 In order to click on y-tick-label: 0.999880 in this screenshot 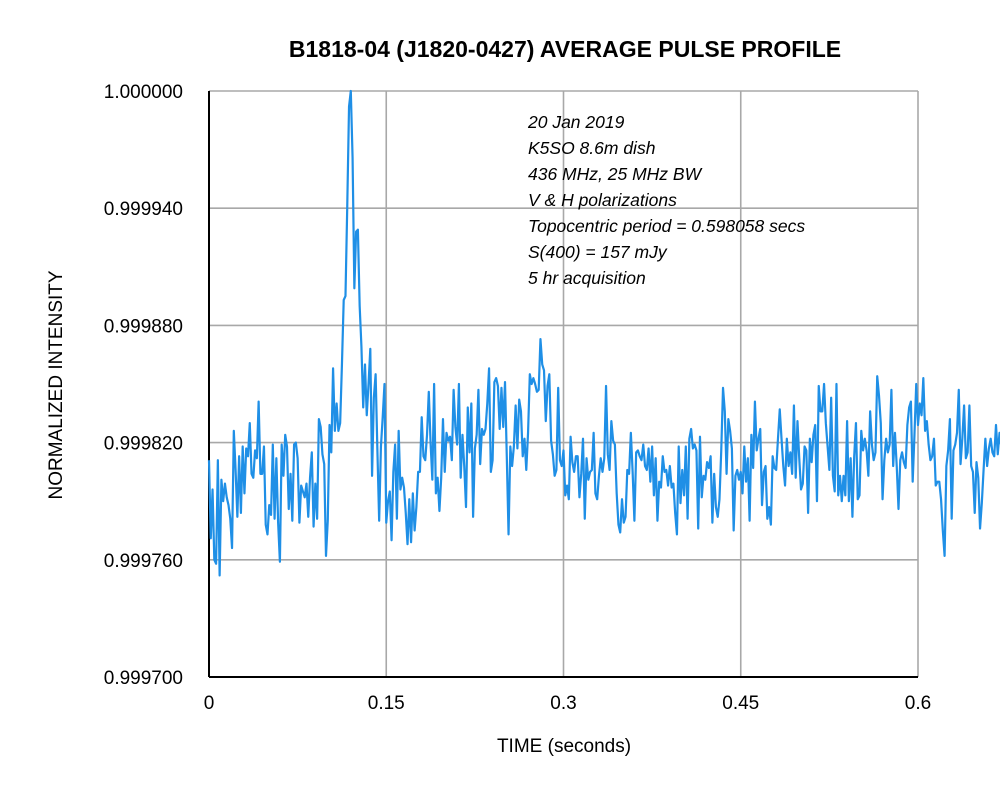, I will do `click(143, 326)`.